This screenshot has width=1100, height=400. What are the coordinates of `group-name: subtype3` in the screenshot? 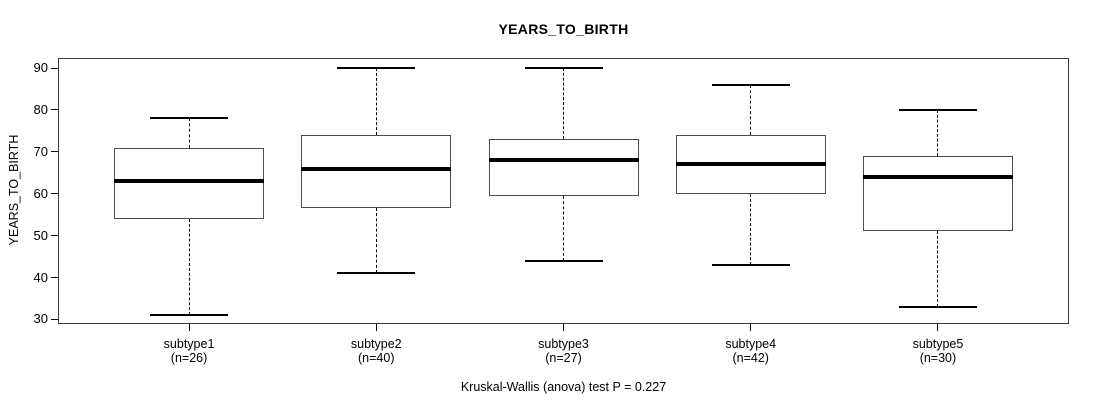 It's located at (563, 344).